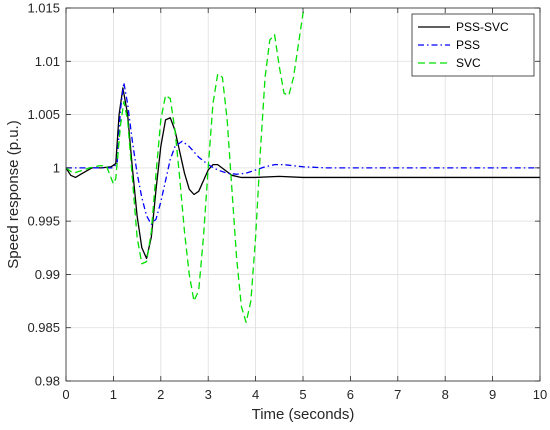 The width and height of the screenshot is (550, 430). What do you see at coordinates (468, 63) in the screenshot?
I see `legend-label: SVC` at bounding box center [468, 63].